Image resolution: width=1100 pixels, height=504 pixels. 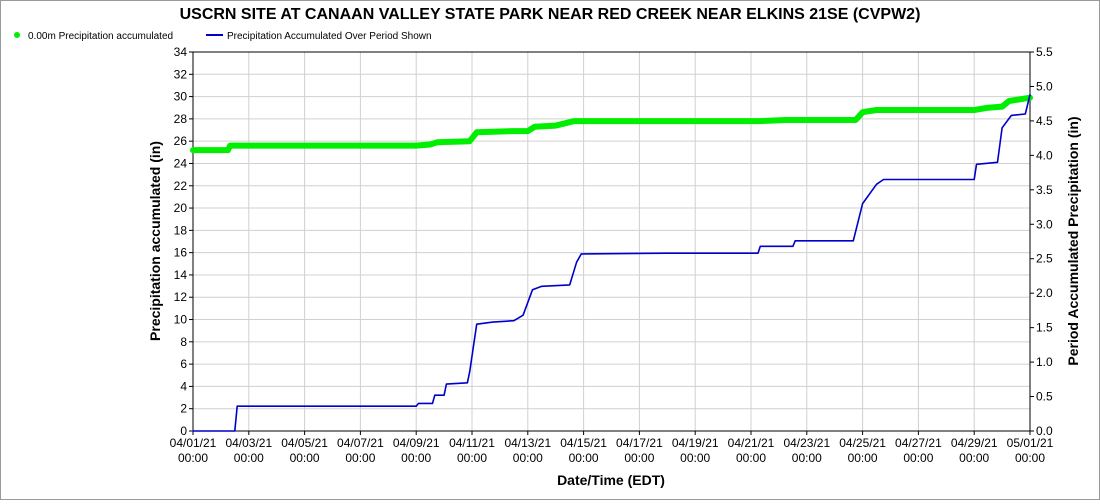 I want to click on x-tick-date-label: 04/23/21, so click(x=806, y=443).